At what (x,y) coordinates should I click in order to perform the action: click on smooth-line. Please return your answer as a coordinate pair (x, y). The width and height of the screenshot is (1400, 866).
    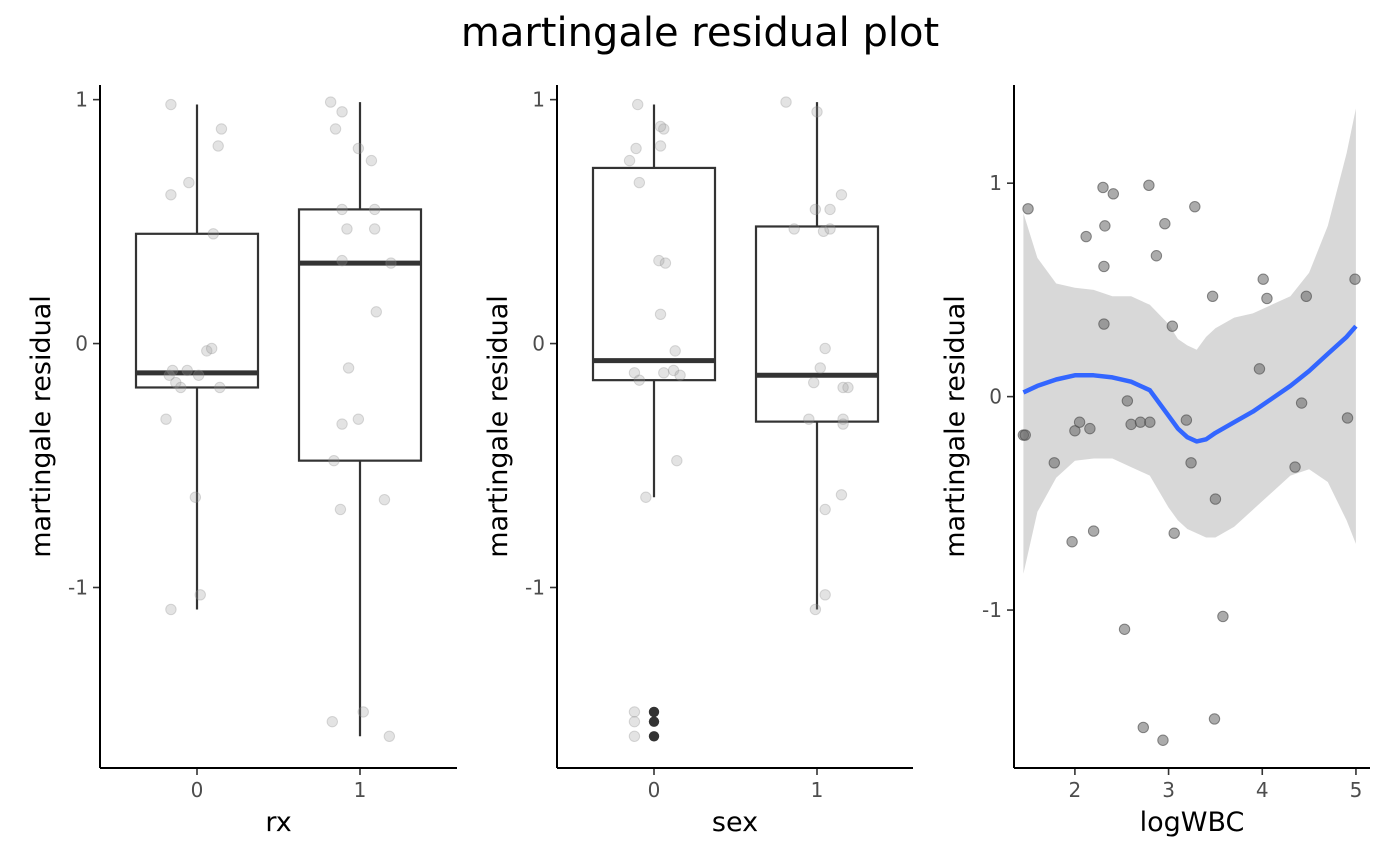
    Looking at the image, I should click on (1190, 384).